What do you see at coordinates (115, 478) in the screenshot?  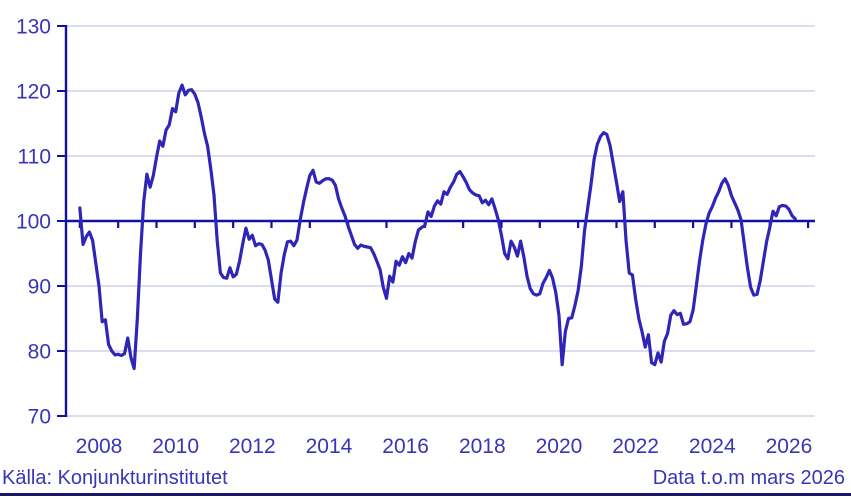 I see `source-caption: Källa: Konjunkturinstitutet` at bounding box center [115, 478].